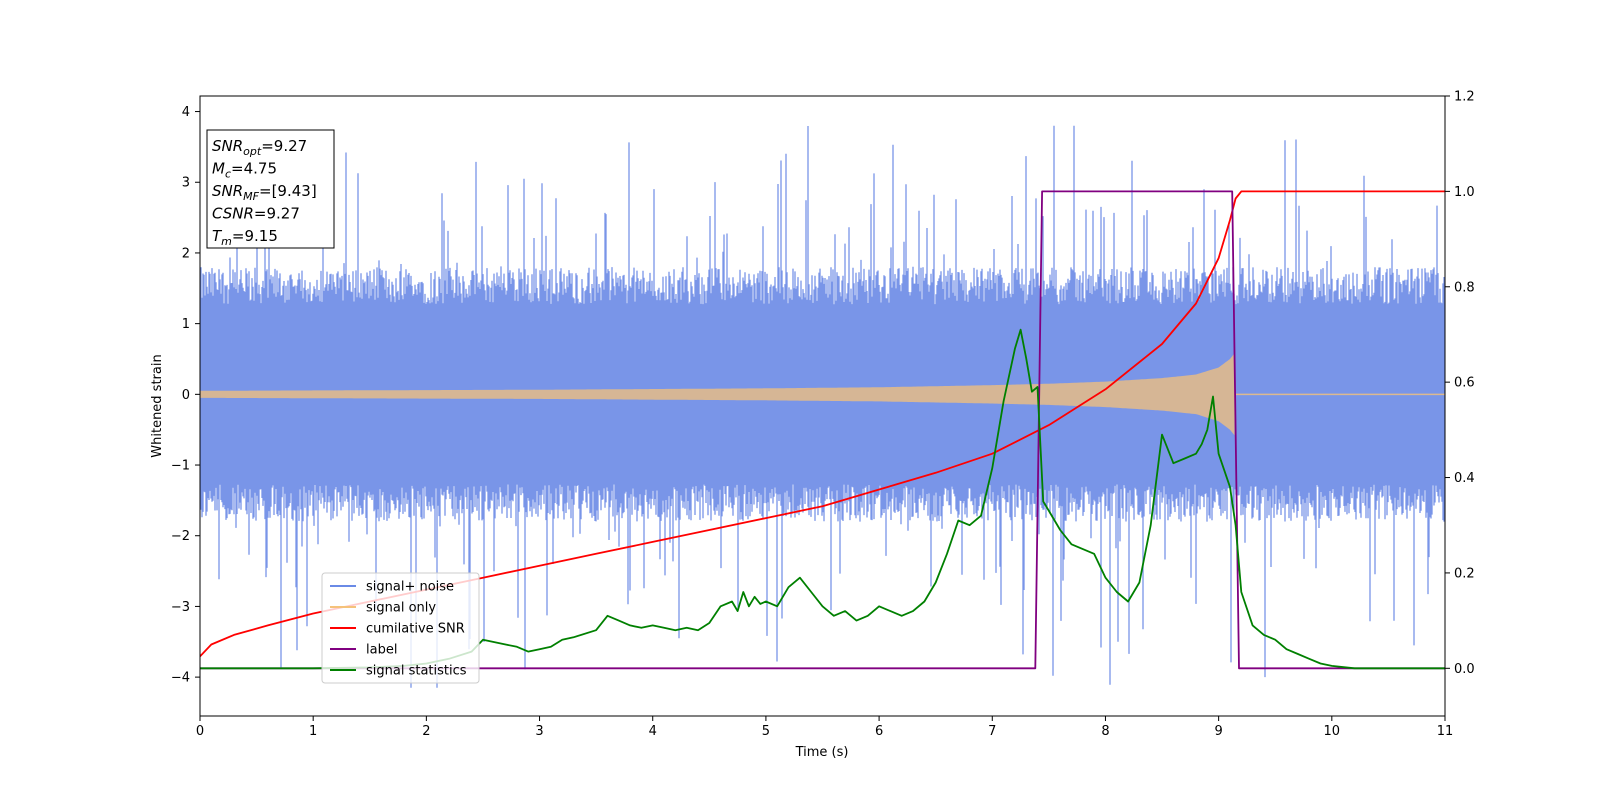  I want to click on info-line: SNRMF=[9.43], so click(264, 192).